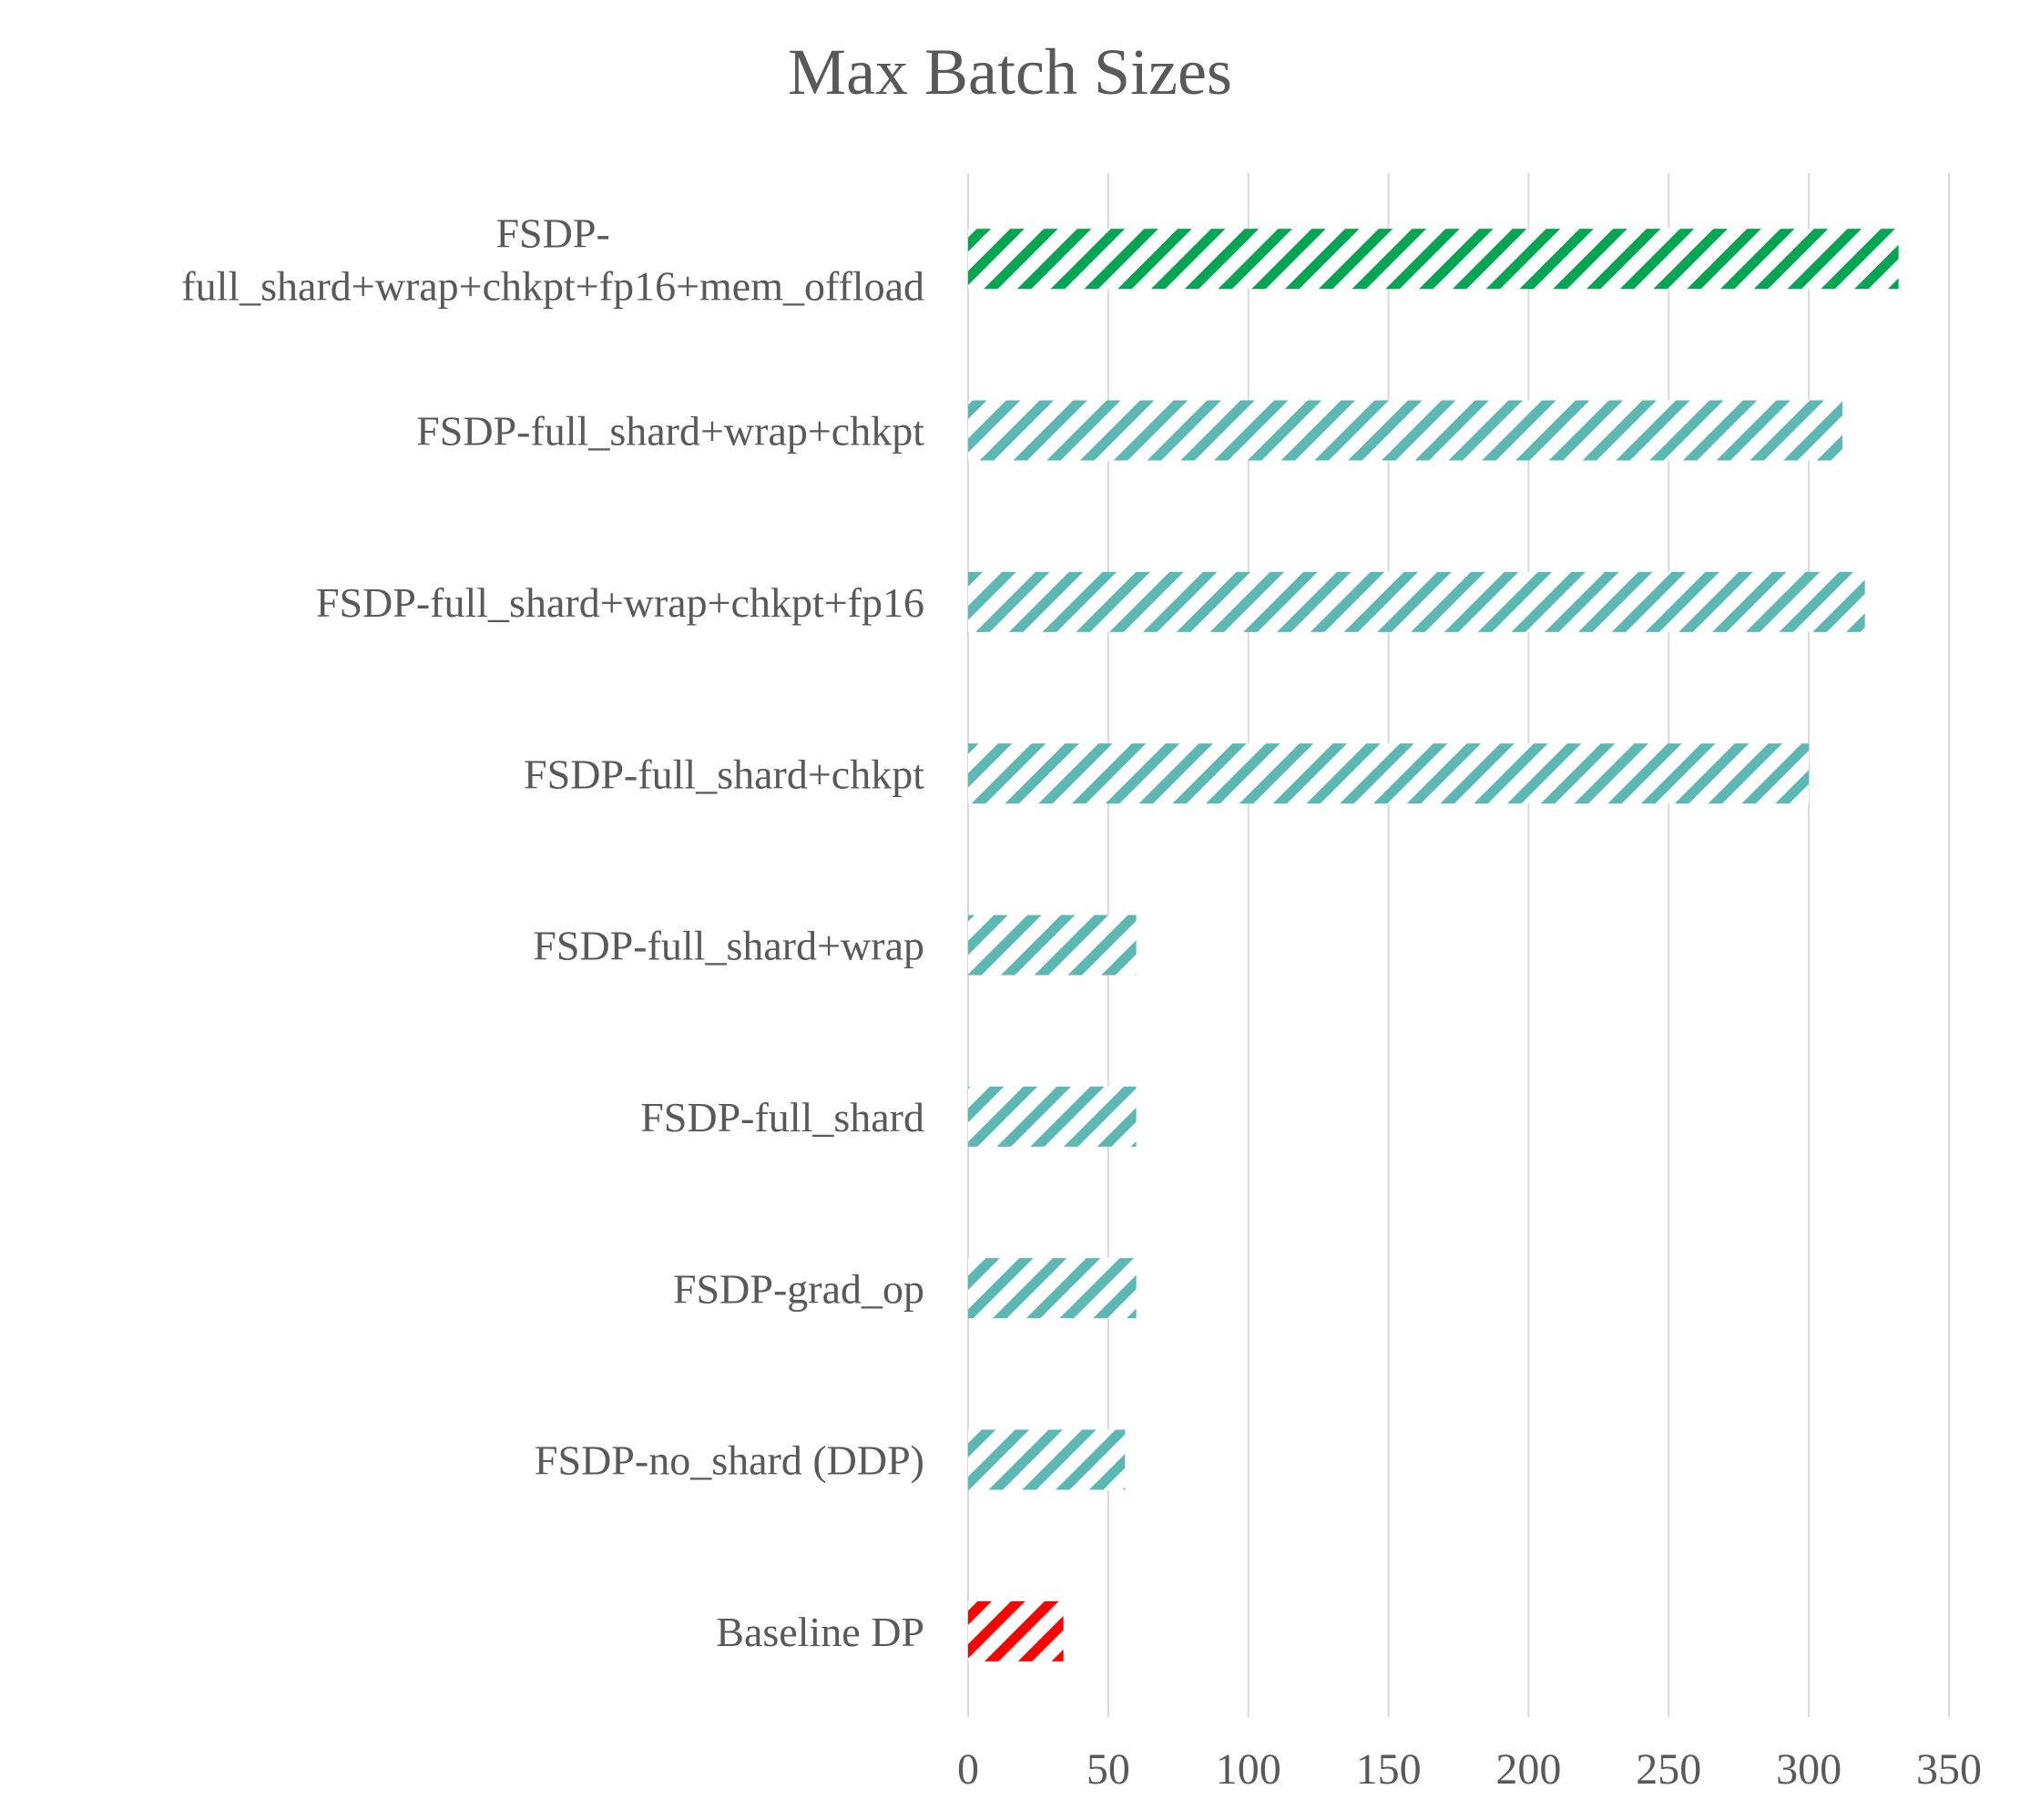 This screenshot has height=1820, width=2020. I want to click on x-tick-label: 250, so click(1668, 1770).